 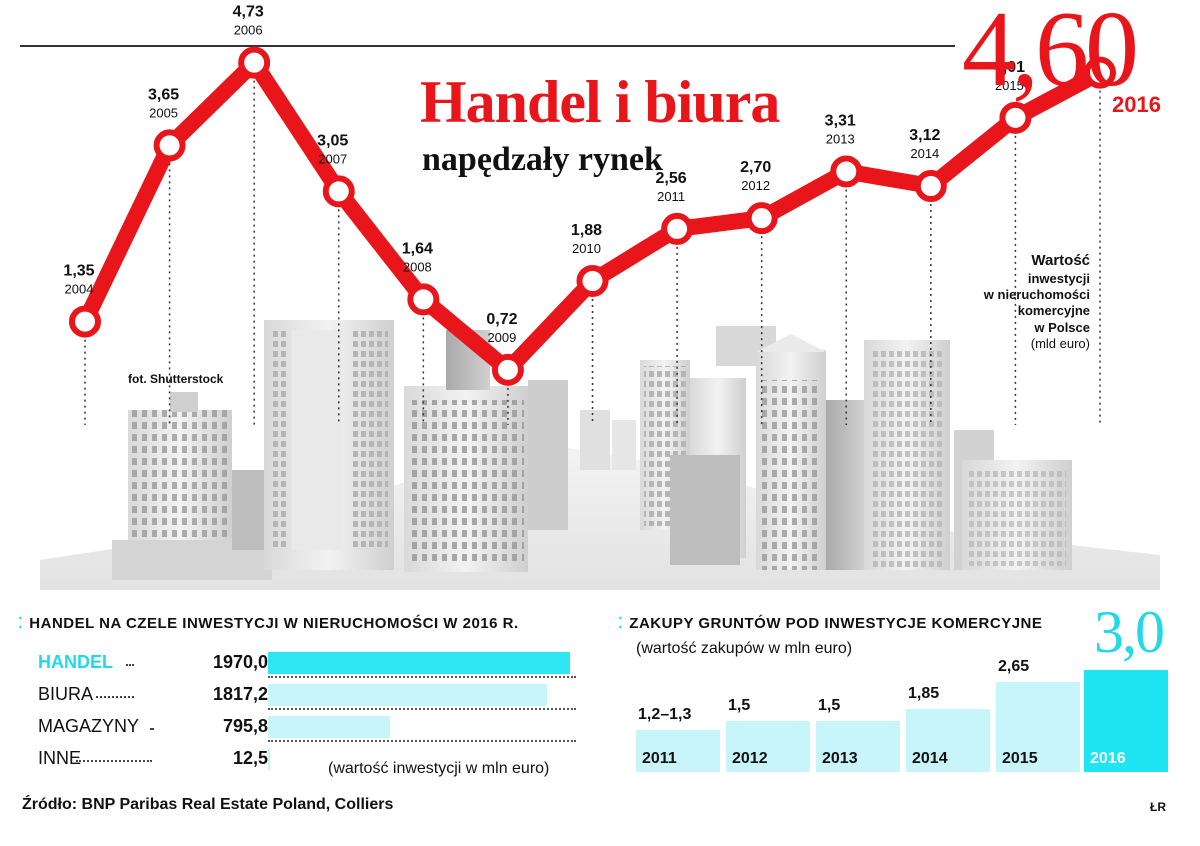 I want to click on vbar-year: 2014, so click(x=930, y=758).